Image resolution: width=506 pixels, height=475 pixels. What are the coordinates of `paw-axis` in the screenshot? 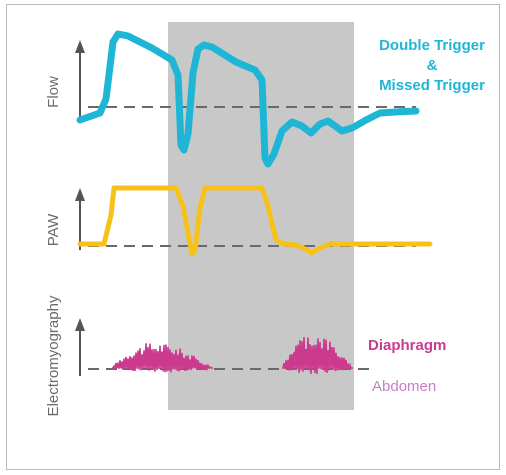 It's located at (80, 219).